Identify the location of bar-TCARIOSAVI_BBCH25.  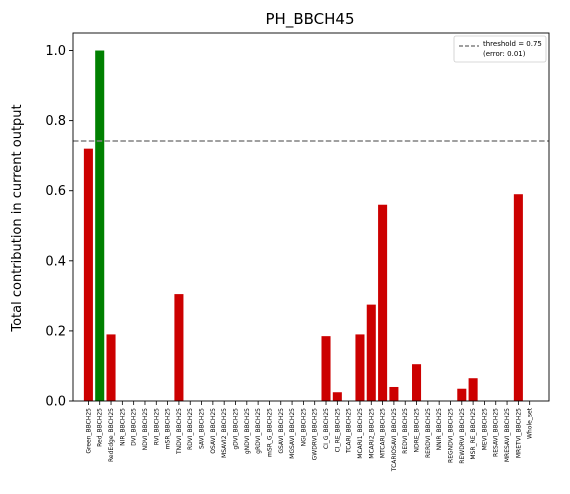
(394, 393).